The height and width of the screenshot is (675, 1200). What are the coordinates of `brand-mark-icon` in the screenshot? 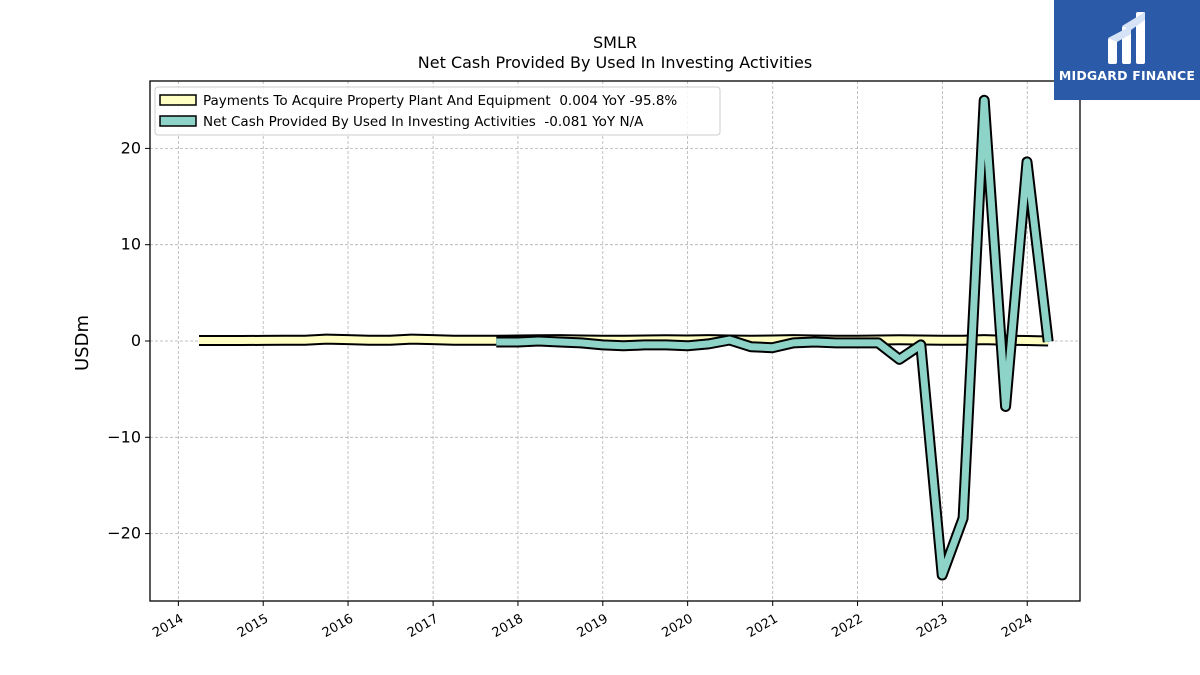 It's located at (1126, 38).